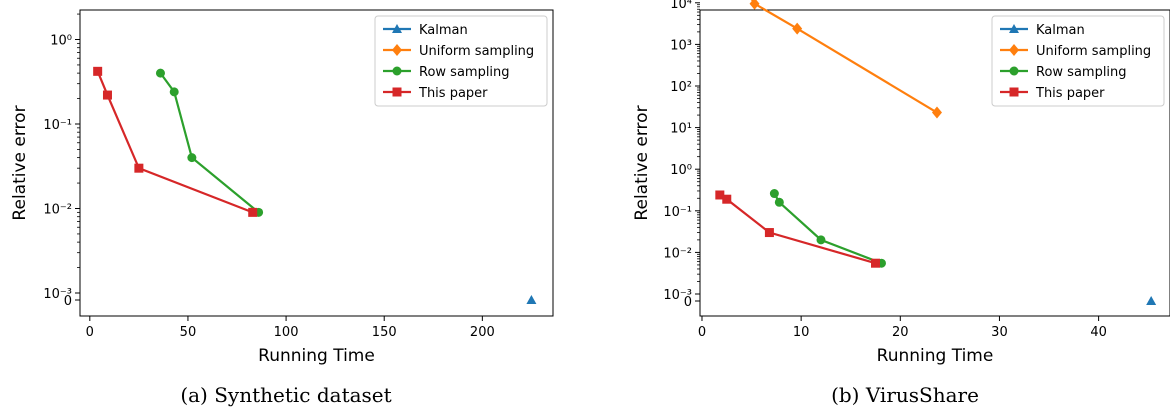  Describe the element at coordinates (900, 332) in the screenshot. I see `x-tick-label: 20` at that location.